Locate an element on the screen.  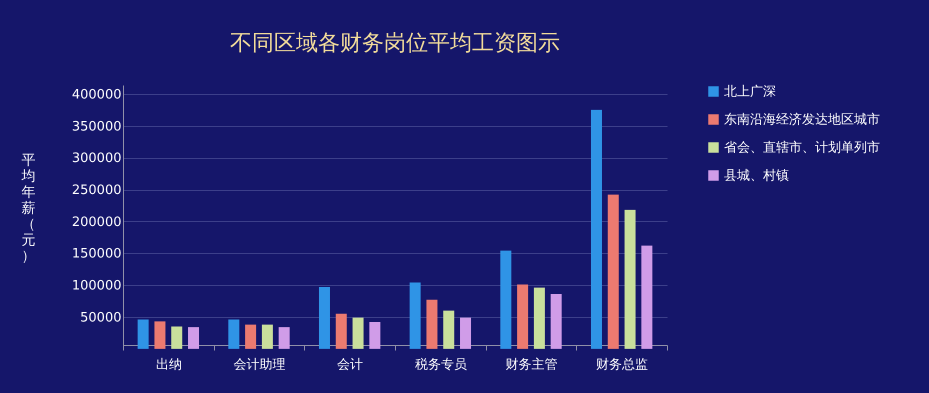
x-tick-label: 税务专员 is located at coordinates (440, 365).